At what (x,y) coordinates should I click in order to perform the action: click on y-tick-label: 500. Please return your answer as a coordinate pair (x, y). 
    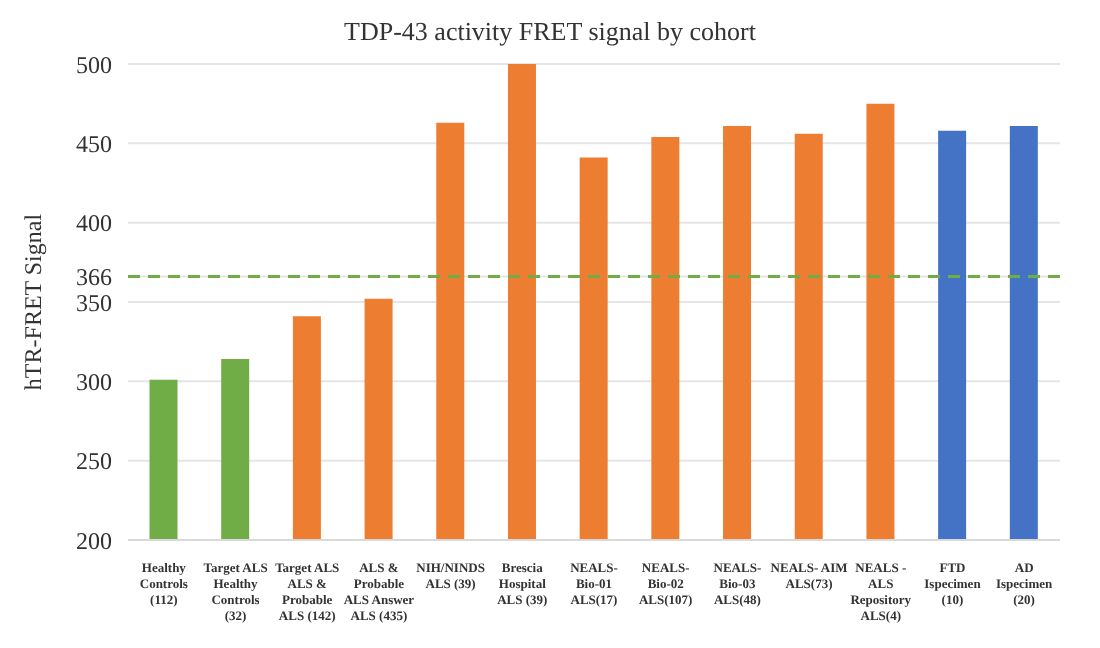
    Looking at the image, I should click on (94, 64).